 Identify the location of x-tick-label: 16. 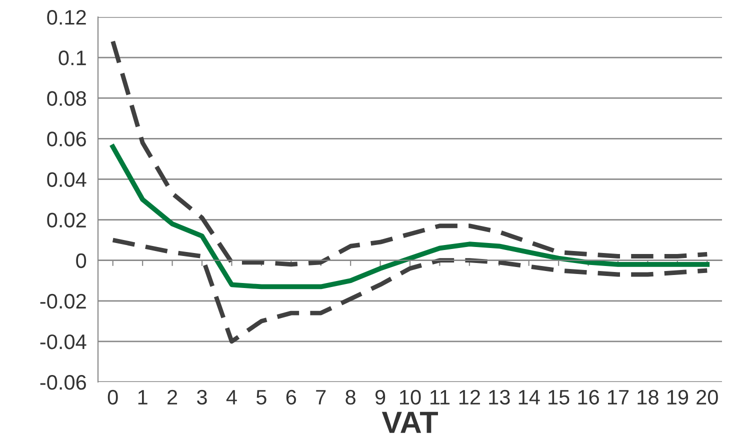
(588, 397).